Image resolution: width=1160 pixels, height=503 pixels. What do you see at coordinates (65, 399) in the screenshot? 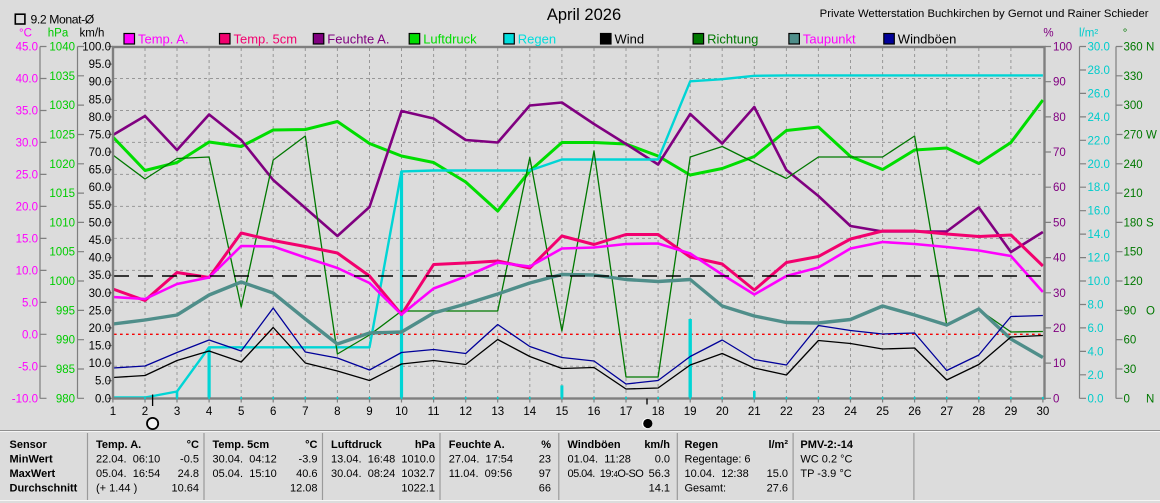
I see `svg-text: 980` at bounding box center [65, 399].